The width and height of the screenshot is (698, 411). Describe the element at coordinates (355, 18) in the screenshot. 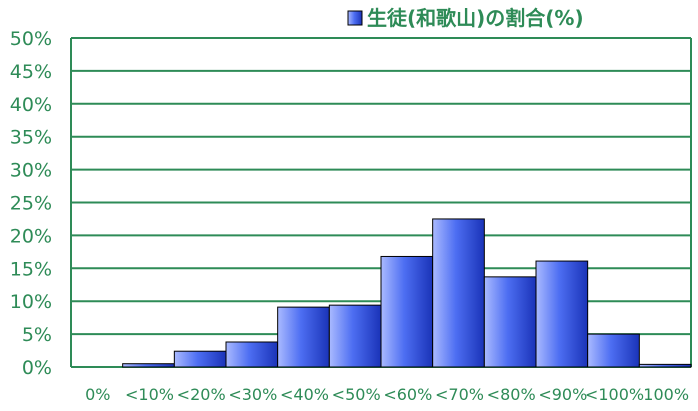

I see `legend-swatch` at that location.